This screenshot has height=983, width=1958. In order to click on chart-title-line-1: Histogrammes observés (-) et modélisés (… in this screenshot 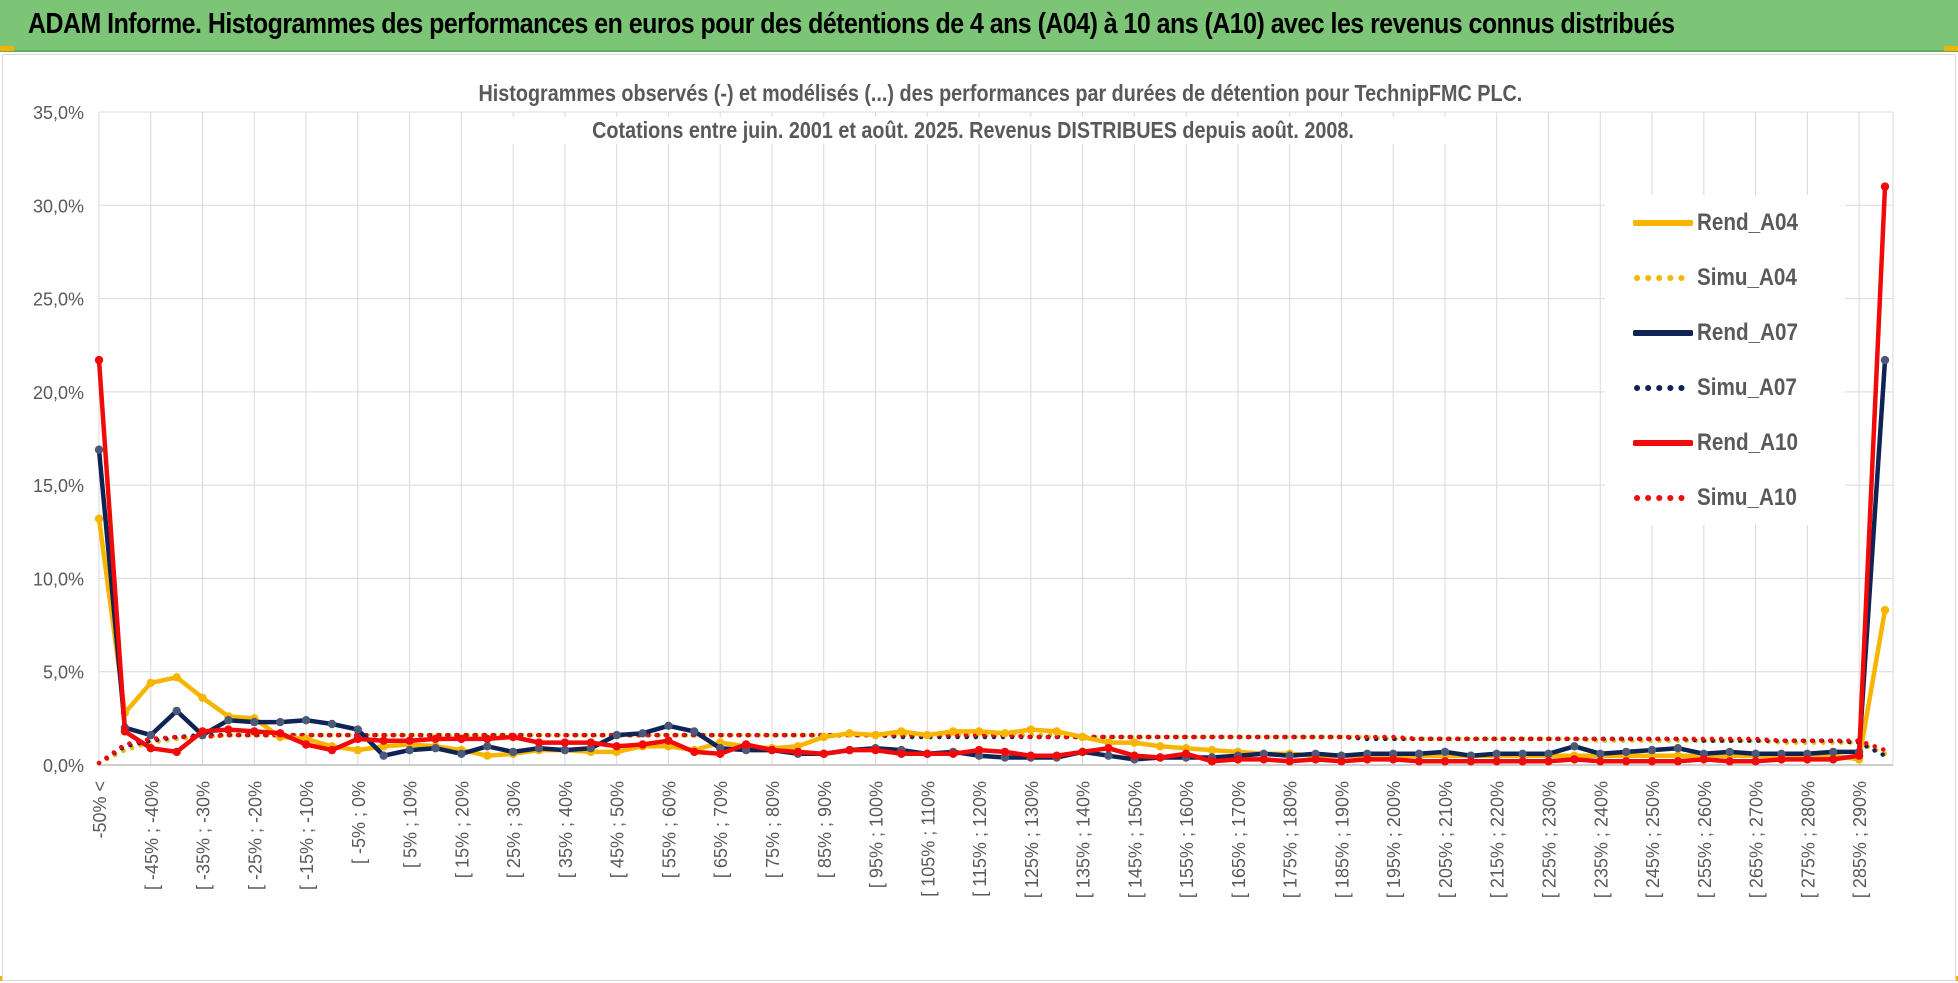, I will do `click(1000, 93)`.